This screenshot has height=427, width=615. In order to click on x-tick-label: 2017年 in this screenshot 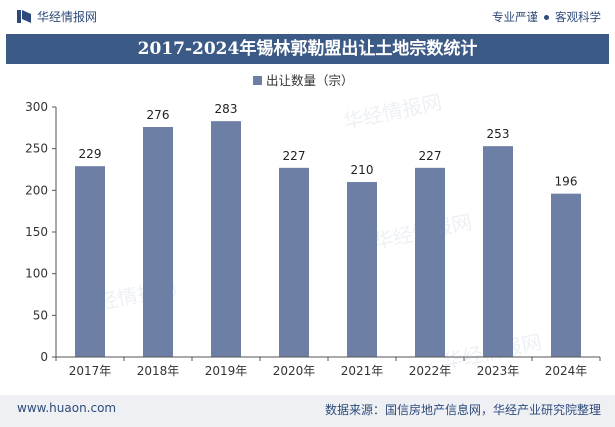, I will do `click(90, 371)`.